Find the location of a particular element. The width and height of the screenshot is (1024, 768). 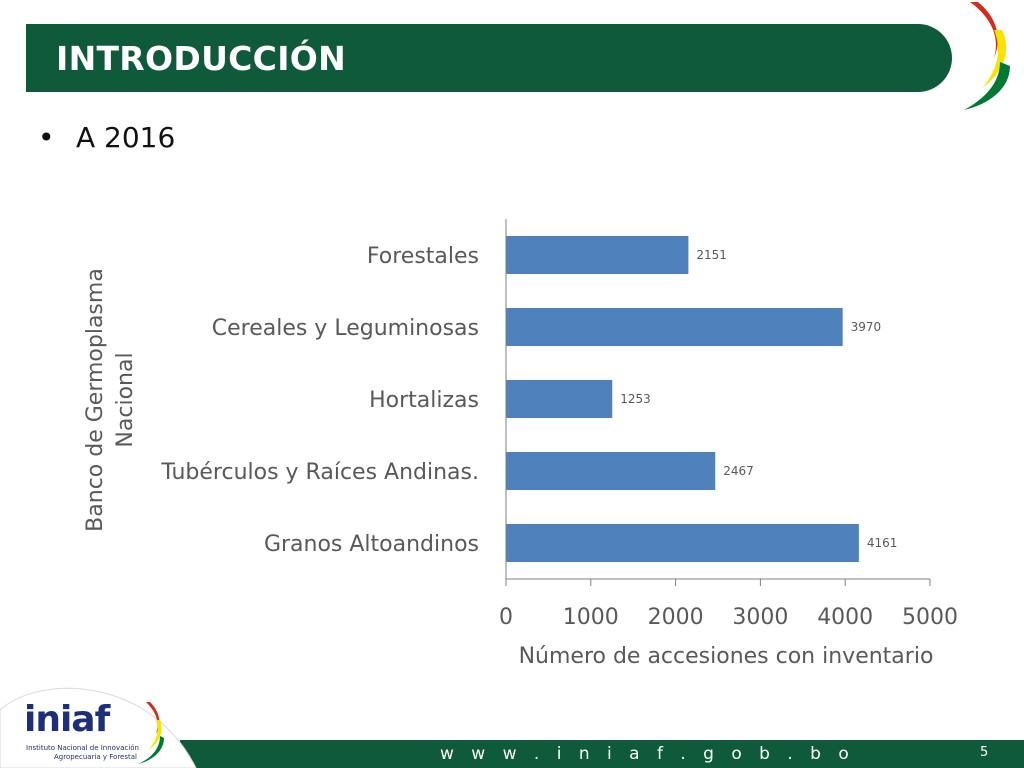

category-label-5: Granos Altoandinos is located at coordinates (371, 544).